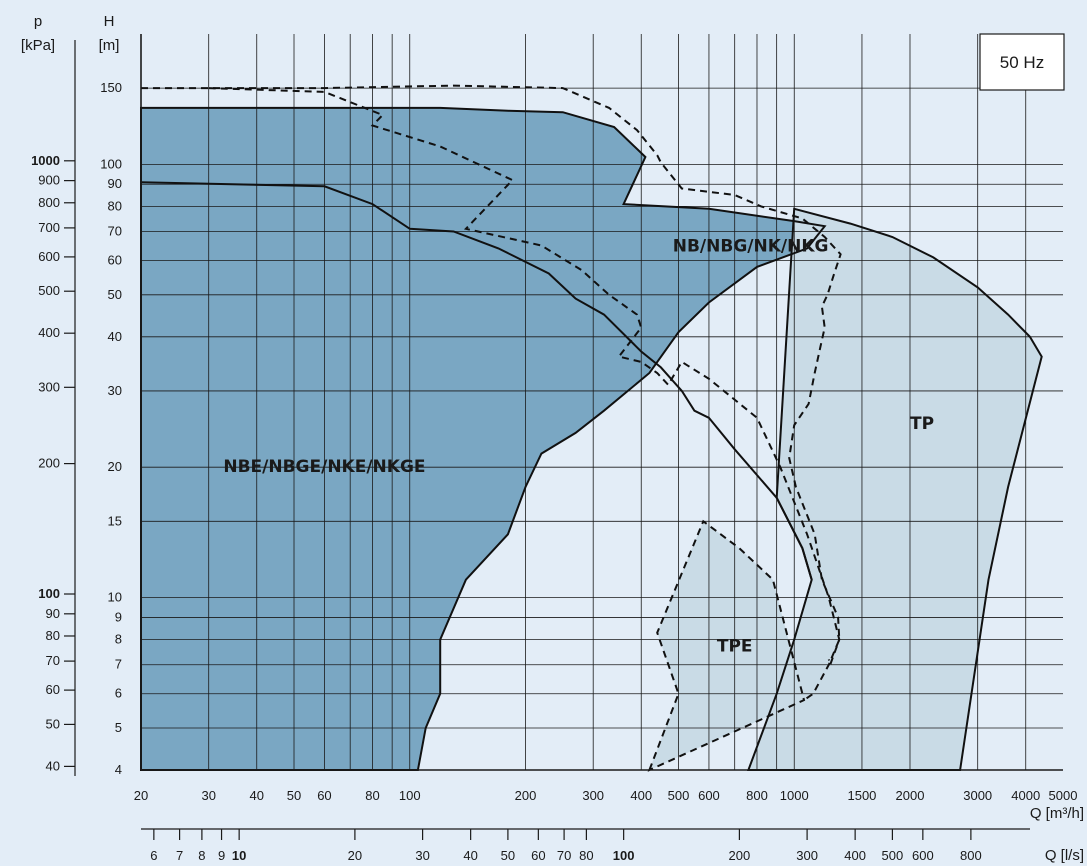 Image resolution: width=1087 pixels, height=866 pixels. I want to click on y-tick-label: 40, so click(115, 336).